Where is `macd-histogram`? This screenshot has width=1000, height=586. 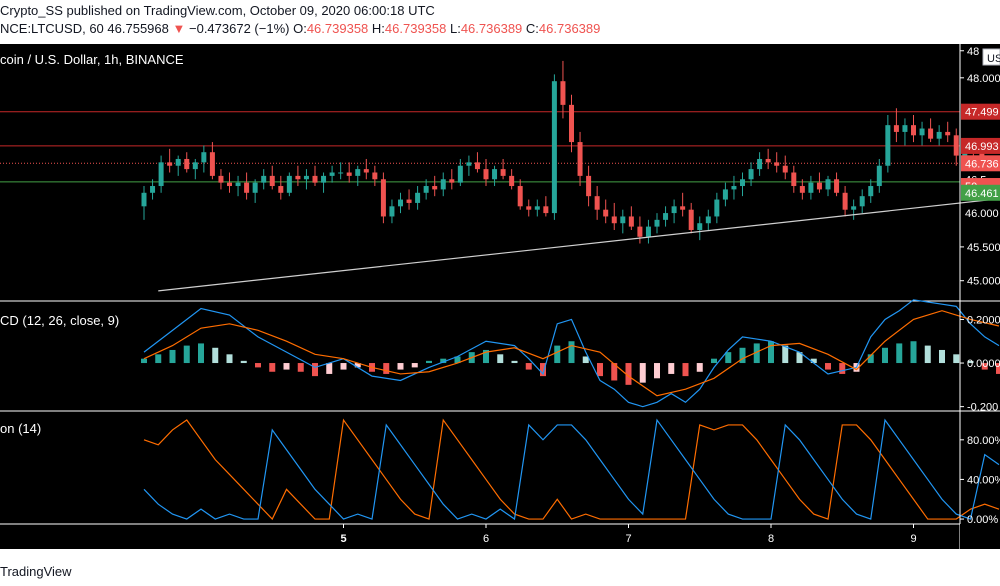 macd-histogram is located at coordinates (570, 363).